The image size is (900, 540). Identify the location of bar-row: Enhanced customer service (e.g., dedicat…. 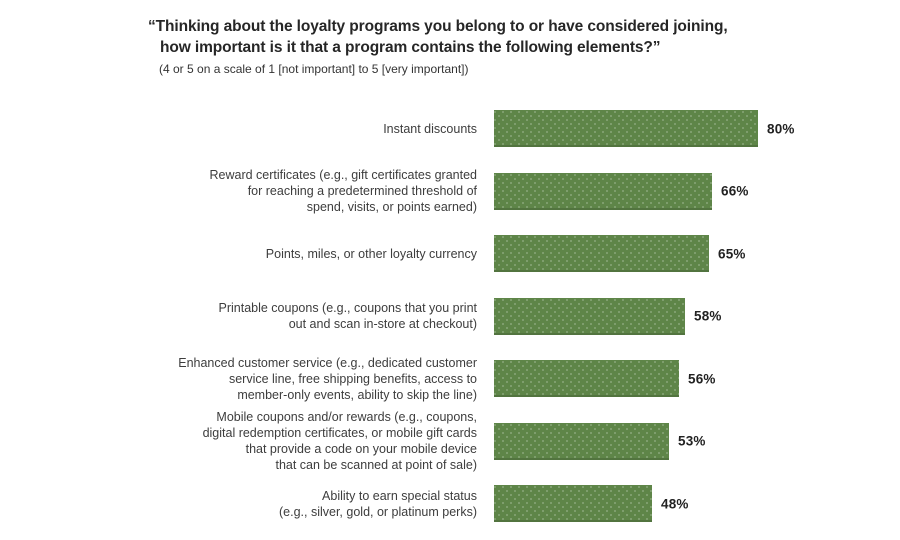
(450, 379).